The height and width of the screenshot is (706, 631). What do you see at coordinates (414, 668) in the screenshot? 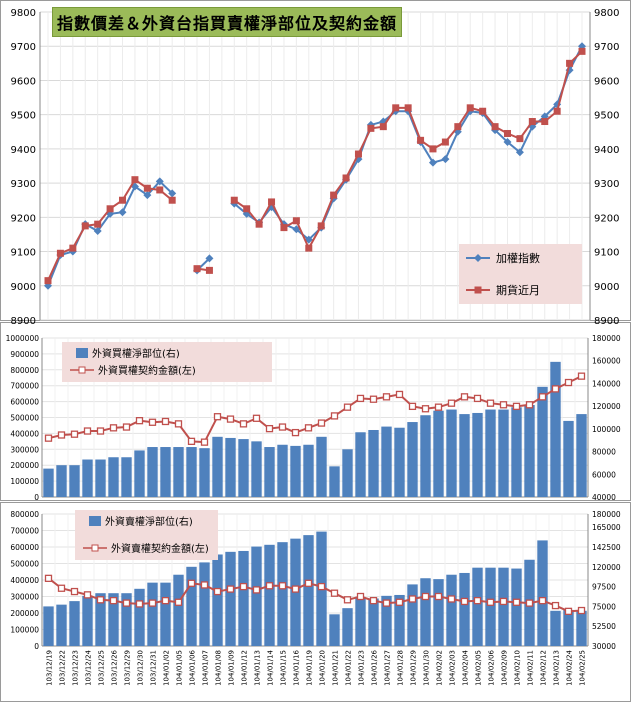
I see `x-tick-label: 104/01/29` at bounding box center [414, 668].